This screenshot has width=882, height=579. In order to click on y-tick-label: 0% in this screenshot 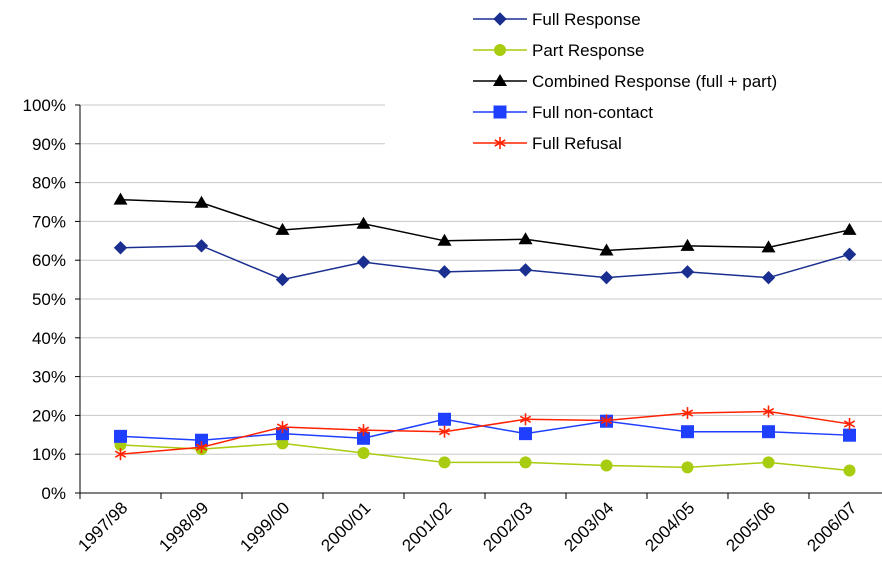, I will do `click(53, 493)`.